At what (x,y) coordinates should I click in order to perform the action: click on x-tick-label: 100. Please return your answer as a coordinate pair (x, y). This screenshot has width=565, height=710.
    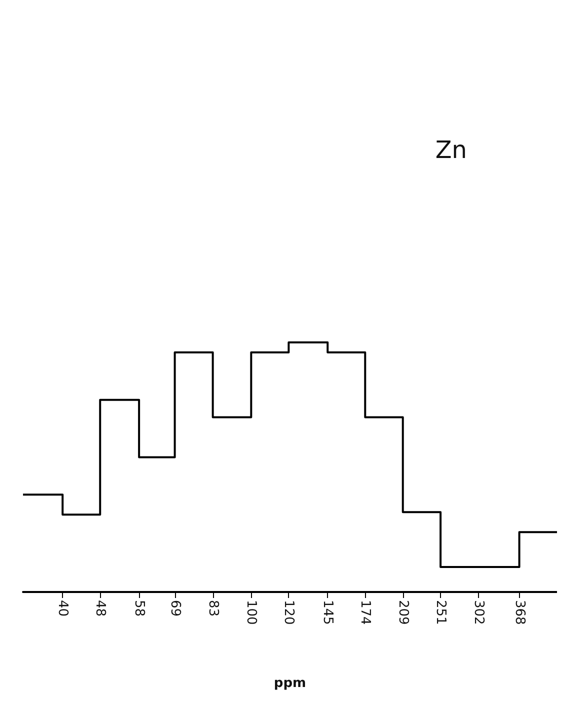
    Looking at the image, I should click on (251, 612).